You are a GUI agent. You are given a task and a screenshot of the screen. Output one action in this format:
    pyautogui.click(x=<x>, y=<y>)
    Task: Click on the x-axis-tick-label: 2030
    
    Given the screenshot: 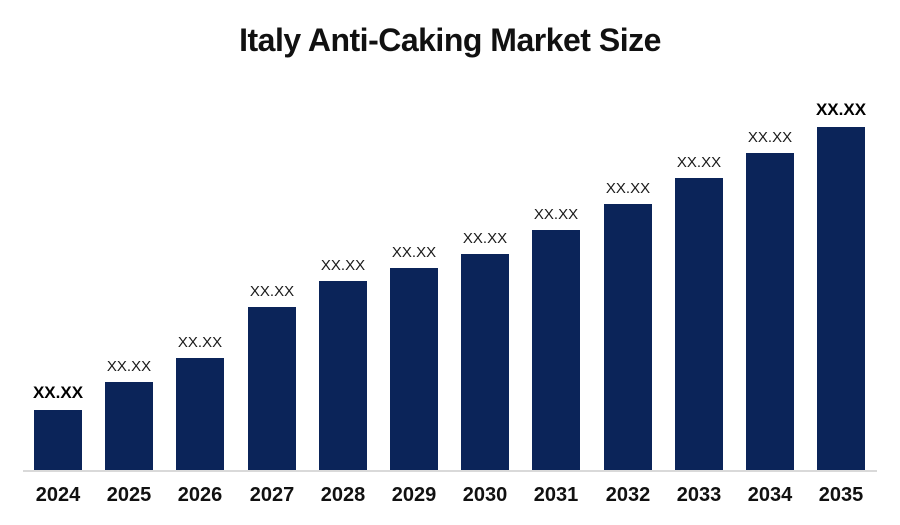 What is the action you would take?
    pyautogui.click(x=485, y=495)
    